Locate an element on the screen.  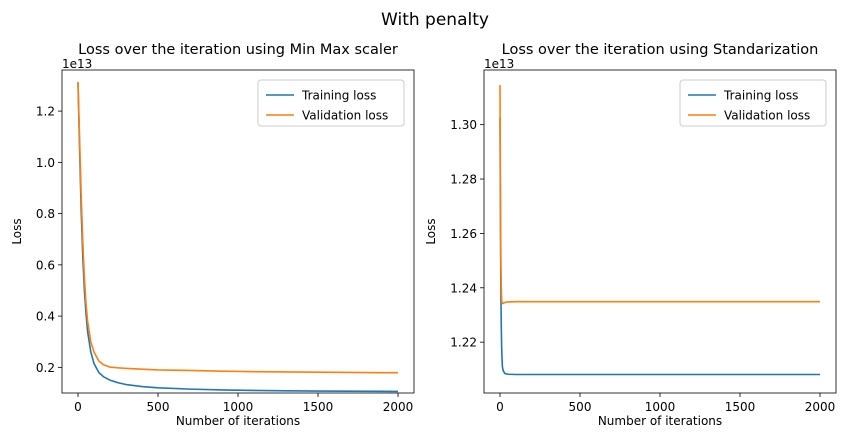
y-tick-label: 1.0 is located at coordinates (45, 163).